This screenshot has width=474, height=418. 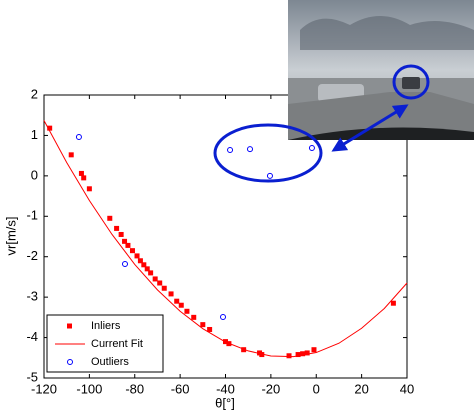 What do you see at coordinates (370, 128) in the screenshot?
I see `annotation-arrow` at bounding box center [370, 128].